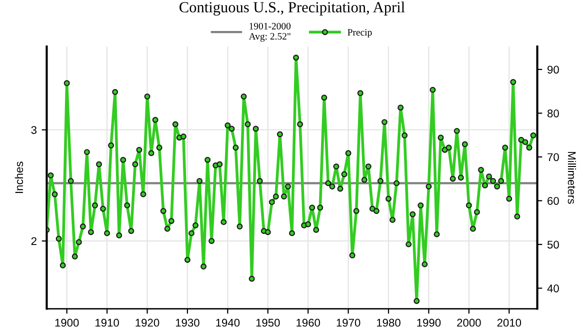 Image resolution: width=584 pixels, height=332 pixels. Describe the element at coordinates (292, 9) in the screenshot. I see `chart-title: Contiguous U.S., Precipitation, April` at that location.